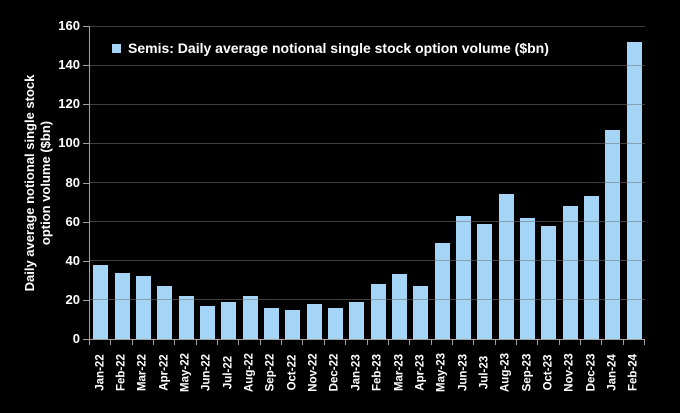 This screenshot has width=680, height=413. Describe the element at coordinates (527, 372) in the screenshot. I see `x-tick-label: Sep-23` at that location.